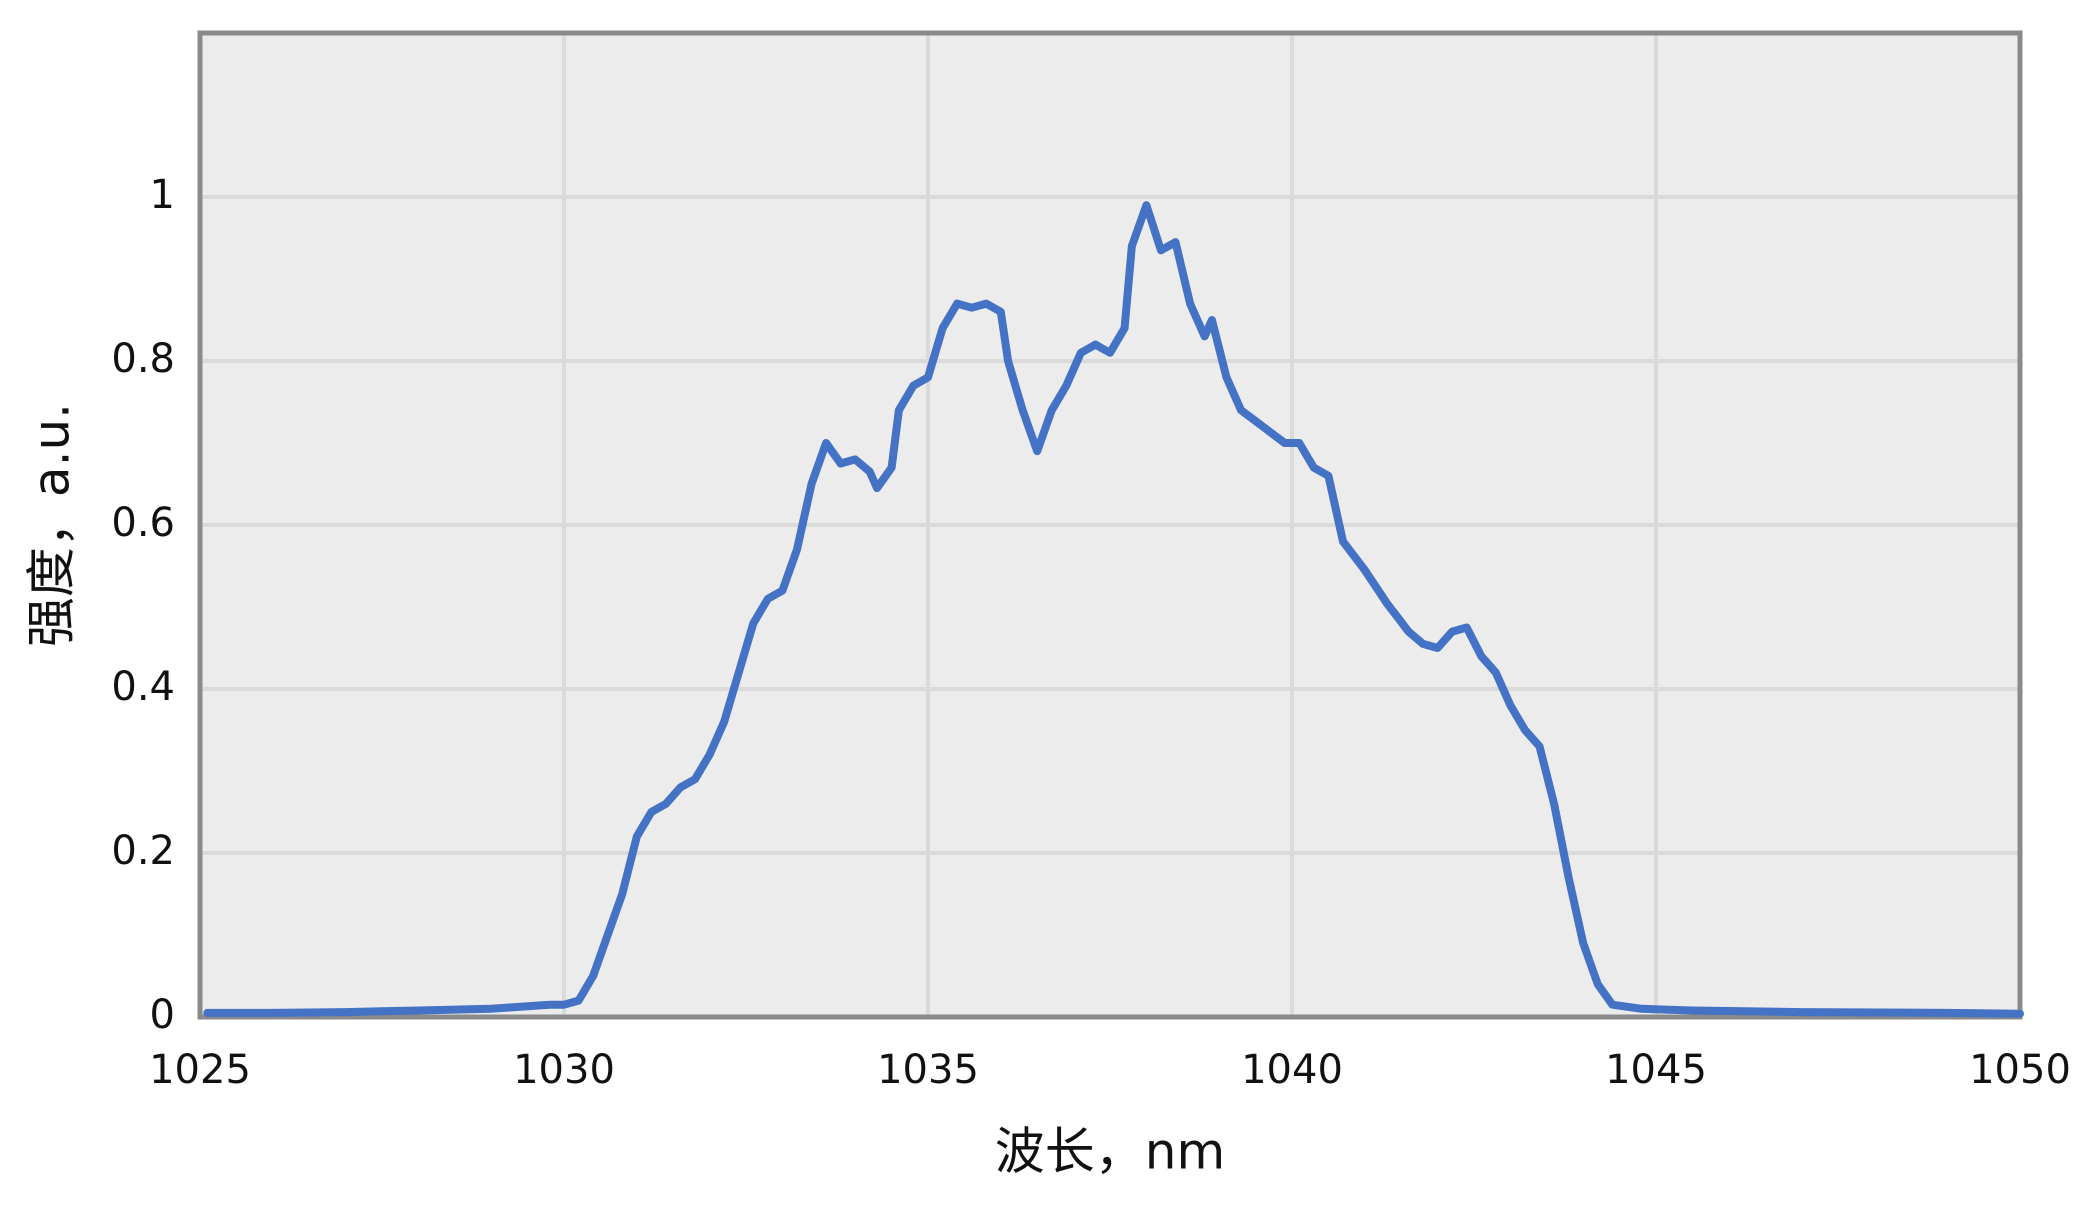 The width and height of the screenshot is (2087, 1205). I want to click on x-tick-label: 1045, so click(1656, 1070).